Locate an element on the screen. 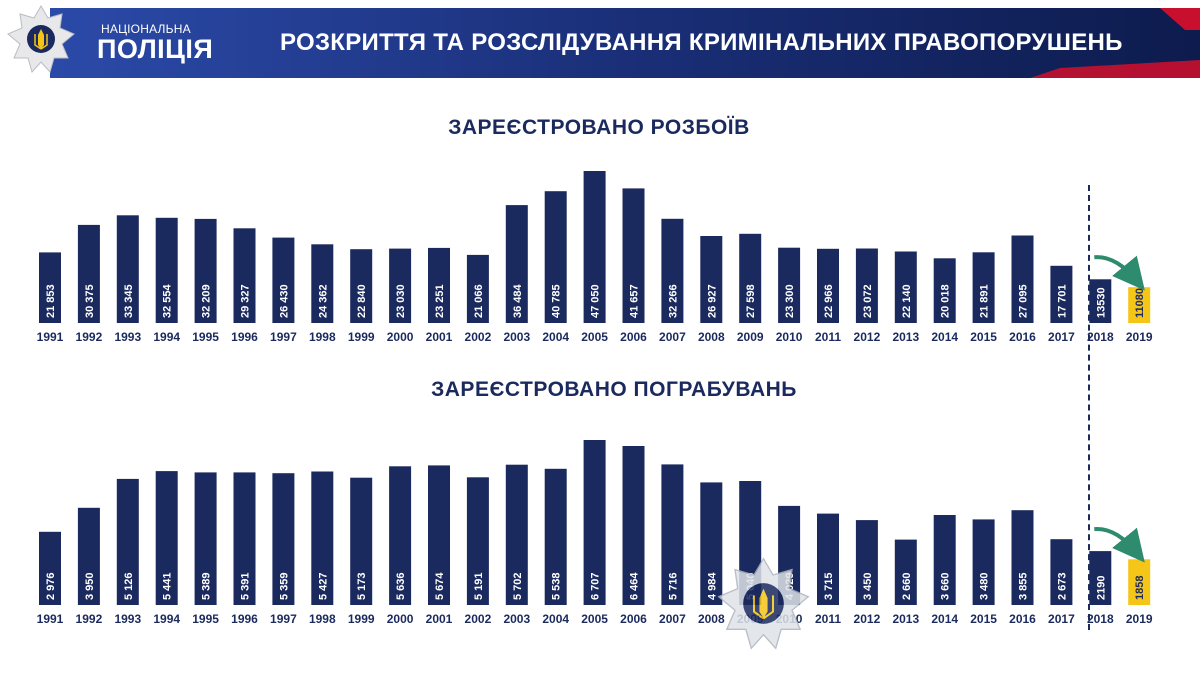  year-label-1994: 1994 is located at coordinates (166, 619).